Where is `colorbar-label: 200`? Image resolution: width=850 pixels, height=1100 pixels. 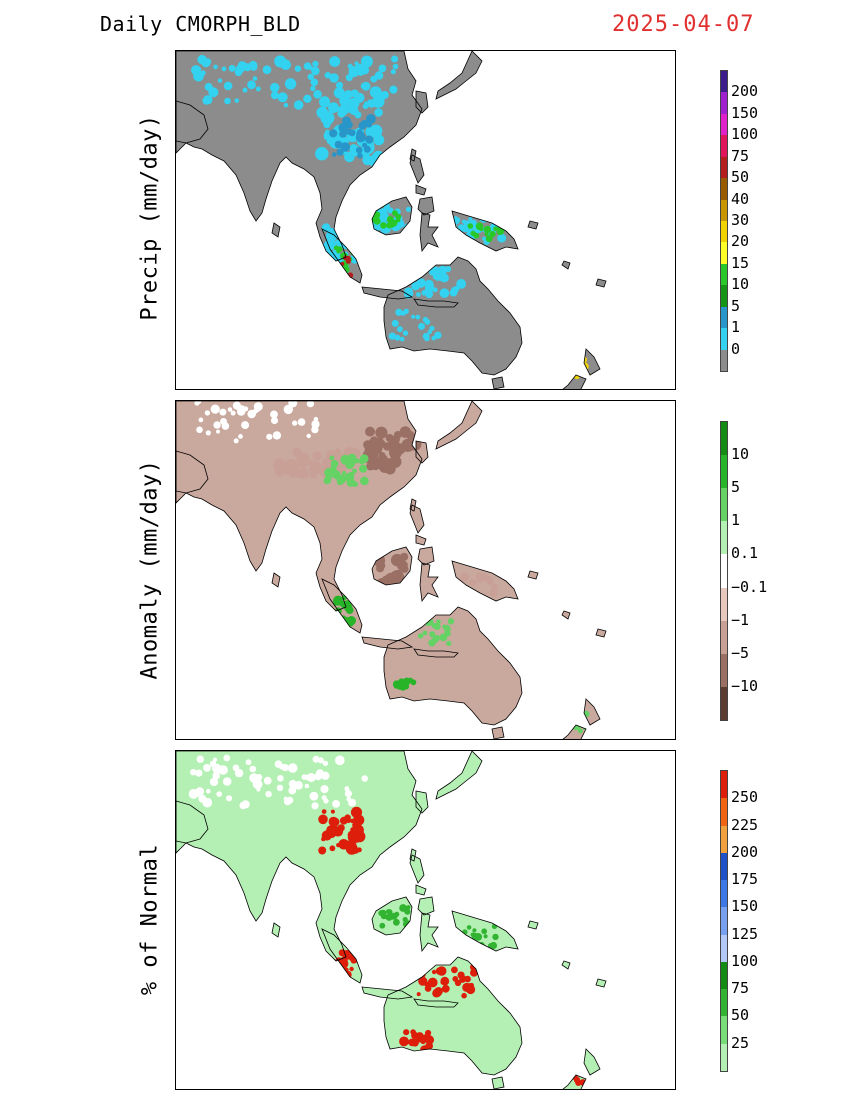 colorbar-label: 200 is located at coordinates (745, 851).